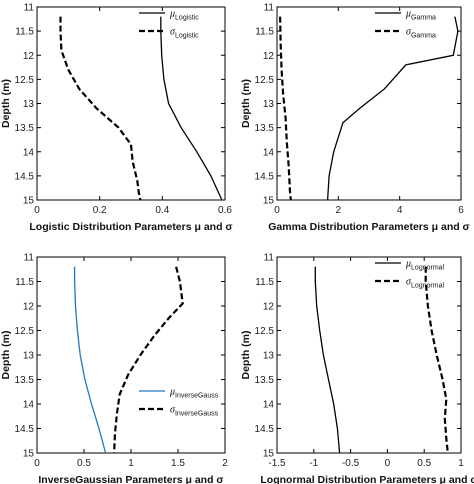 The height and width of the screenshot is (484, 474). What do you see at coordinates (179, 402) in the screenshot?
I see `legend: μInverseGauss σInverseGauss` at bounding box center [179, 402].